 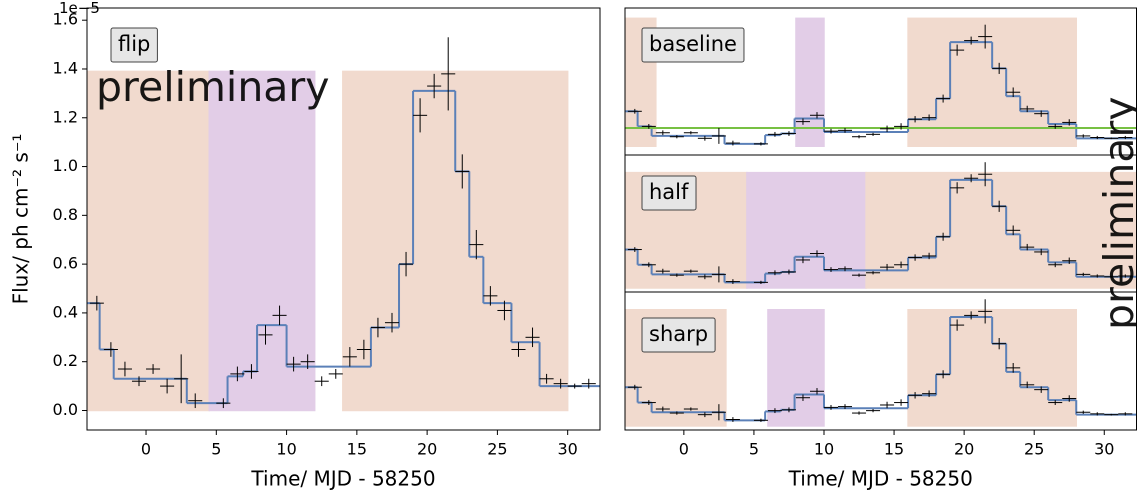 I want to click on panel-label: flip, so click(x=134, y=44).